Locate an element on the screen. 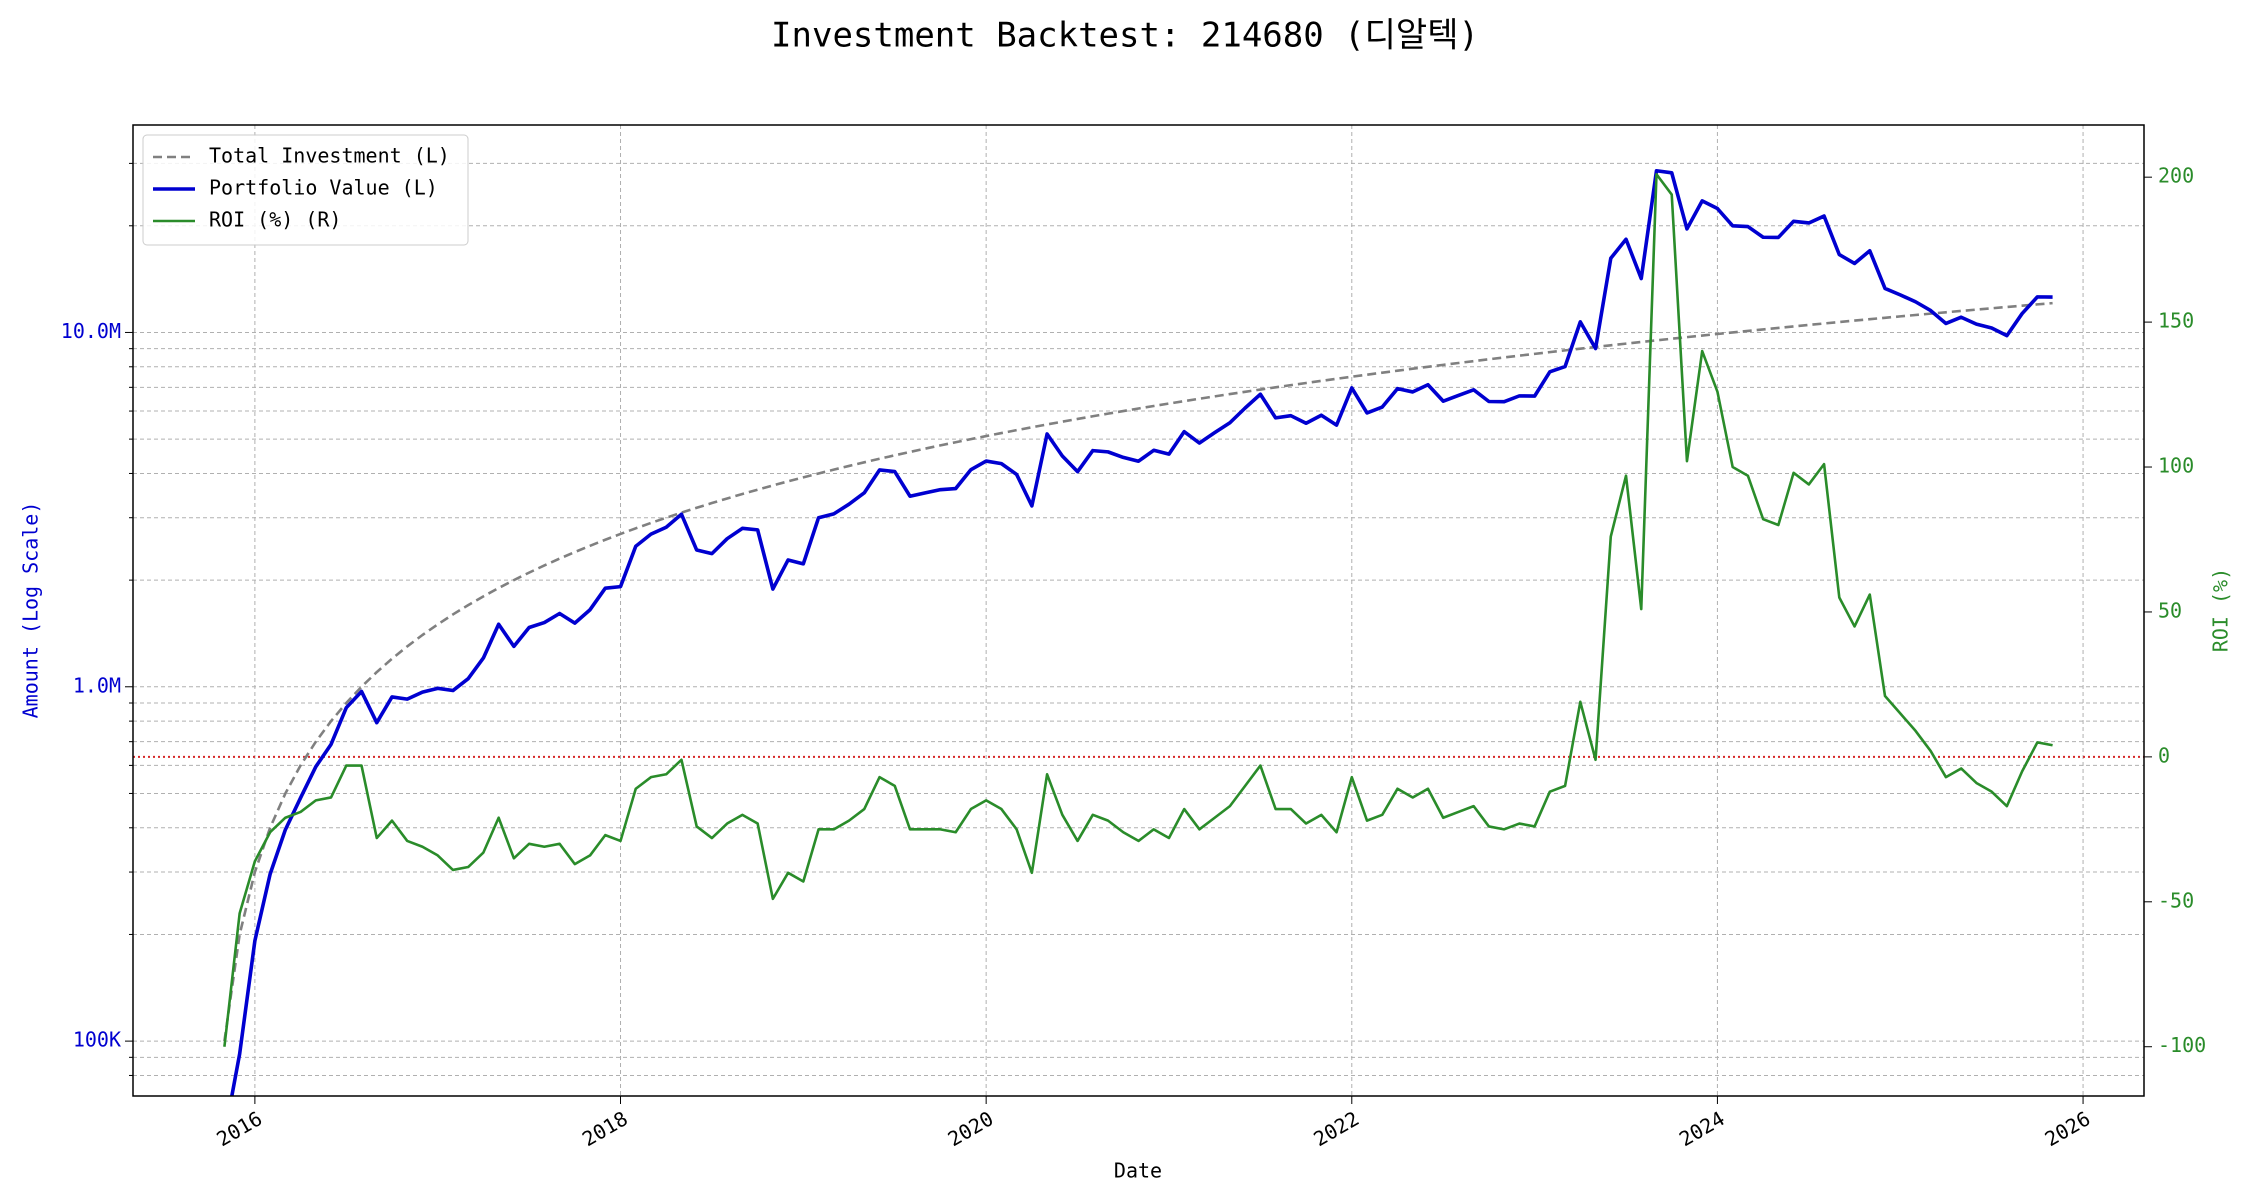 This screenshot has height=1200, width=2250. x-axis-label: Date is located at coordinates (1138, 1171).